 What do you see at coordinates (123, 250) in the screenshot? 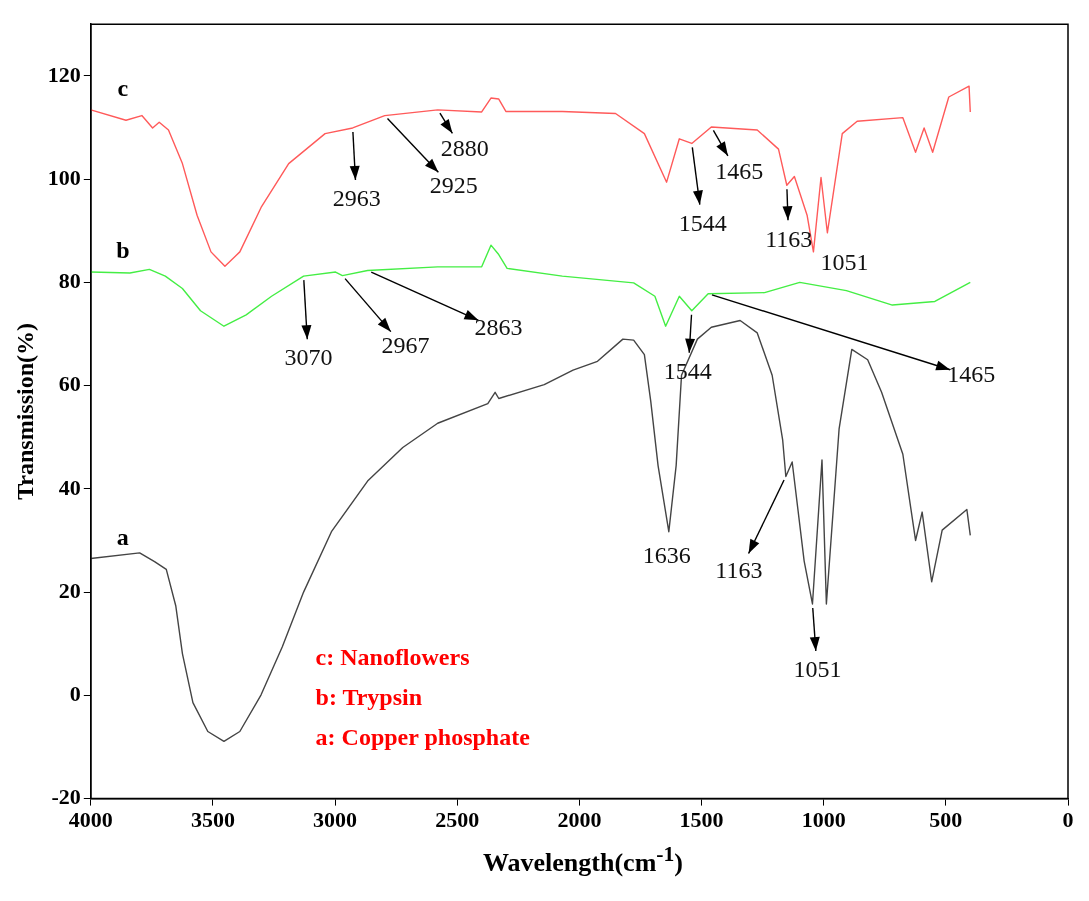
I see `series-label: b` at bounding box center [123, 250].